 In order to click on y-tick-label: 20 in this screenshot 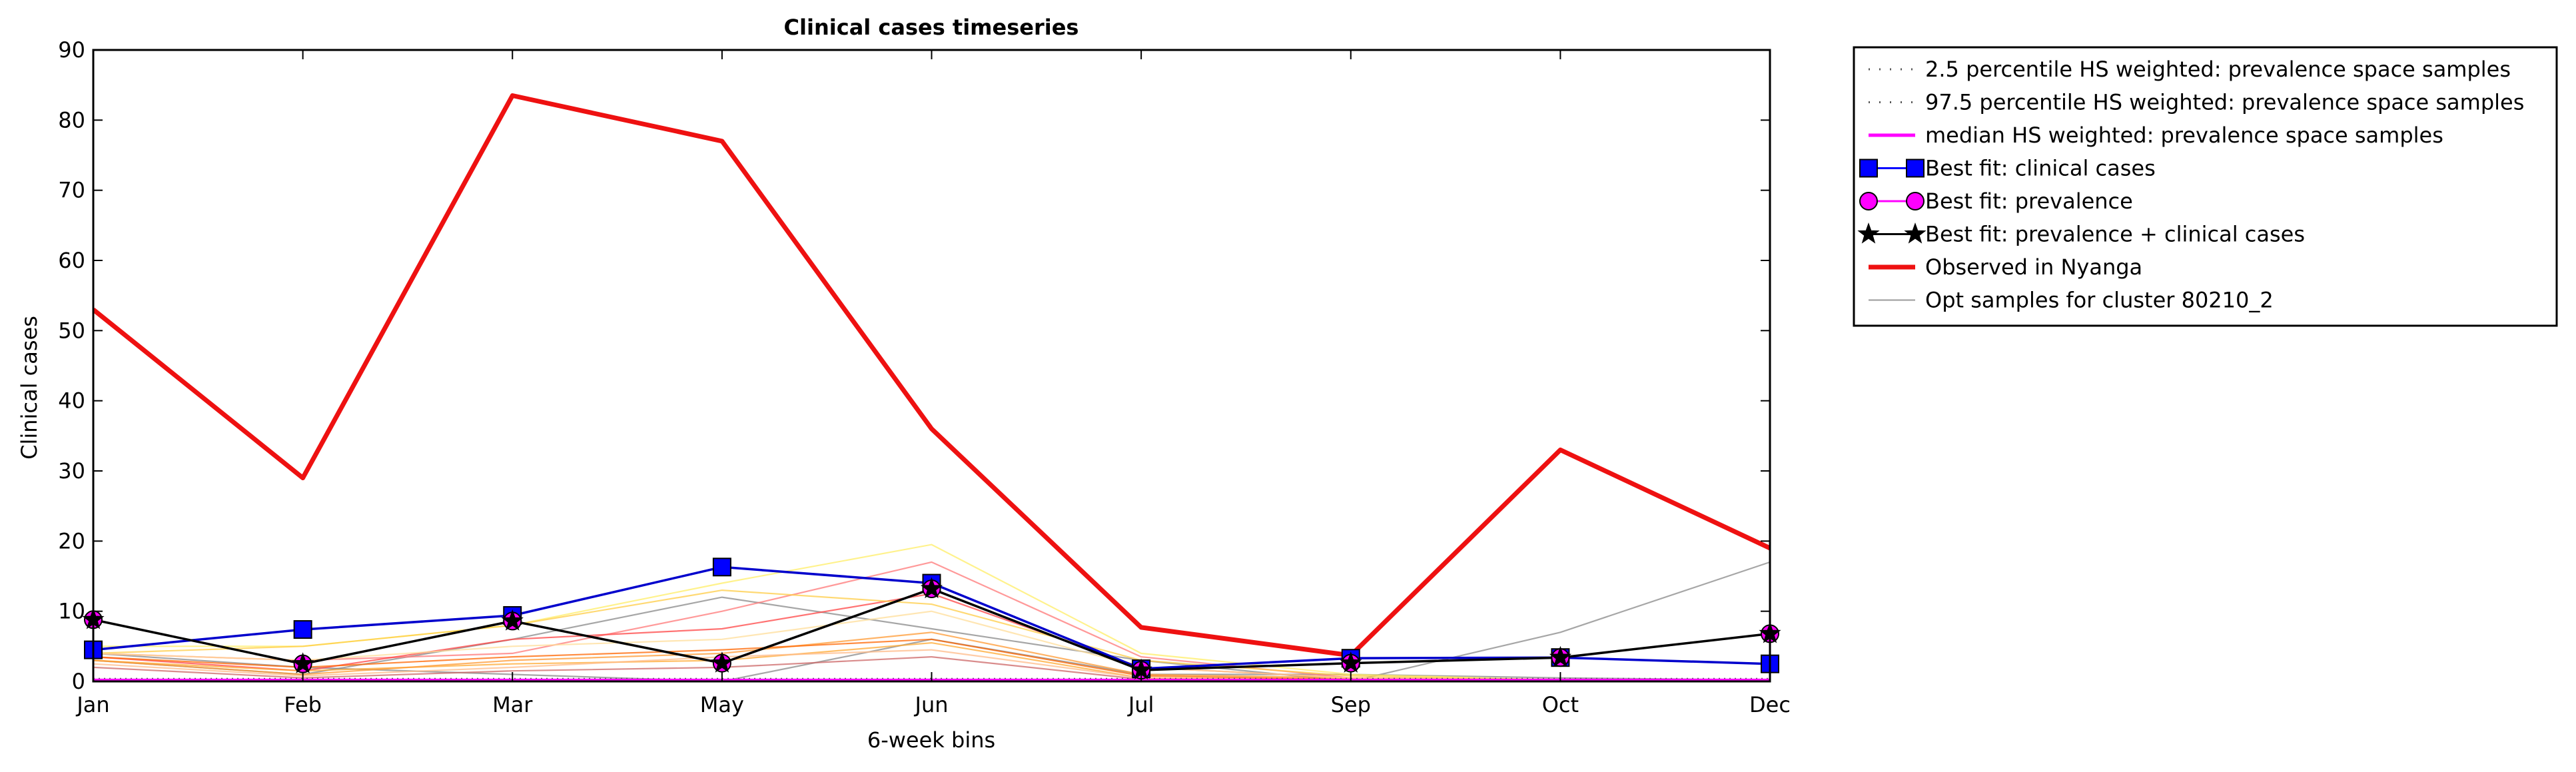, I will do `click(72, 541)`.